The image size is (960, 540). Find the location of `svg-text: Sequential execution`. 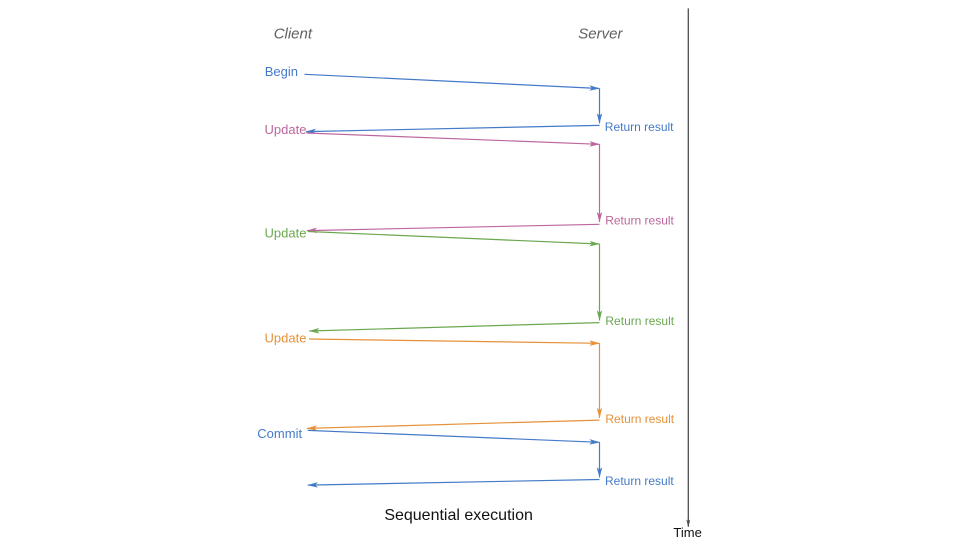

svg-text: Sequential execution is located at coordinates (458, 515).